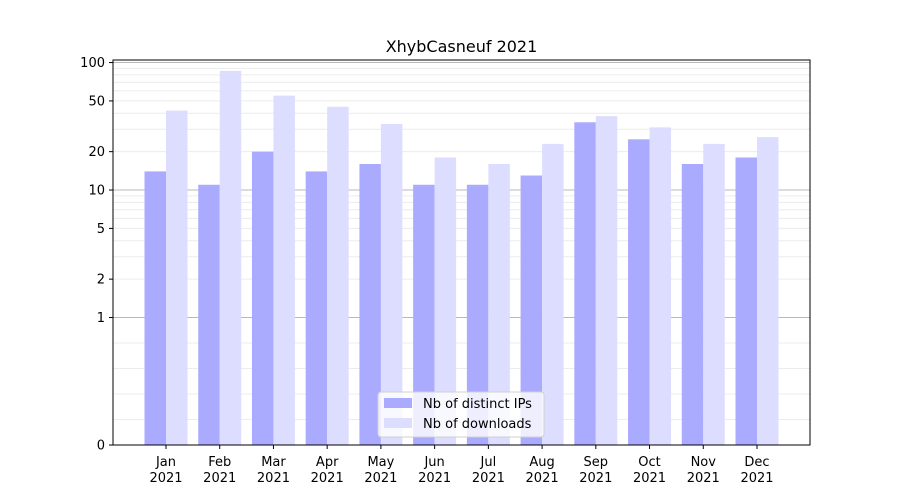 The image size is (900, 500). Describe the element at coordinates (488, 462) in the screenshot. I see `x-tick-label-month: Jul` at that location.